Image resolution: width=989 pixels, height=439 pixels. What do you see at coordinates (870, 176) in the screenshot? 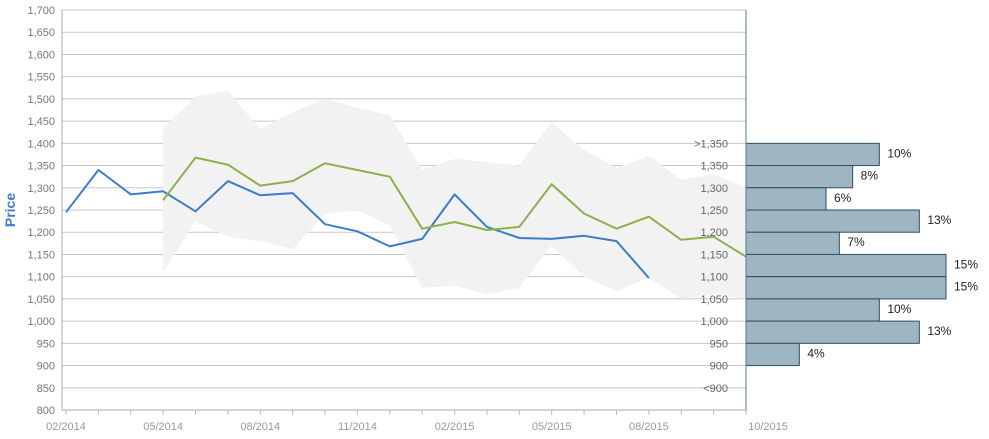
I see `histogram-value-label: 8%` at bounding box center [870, 176].